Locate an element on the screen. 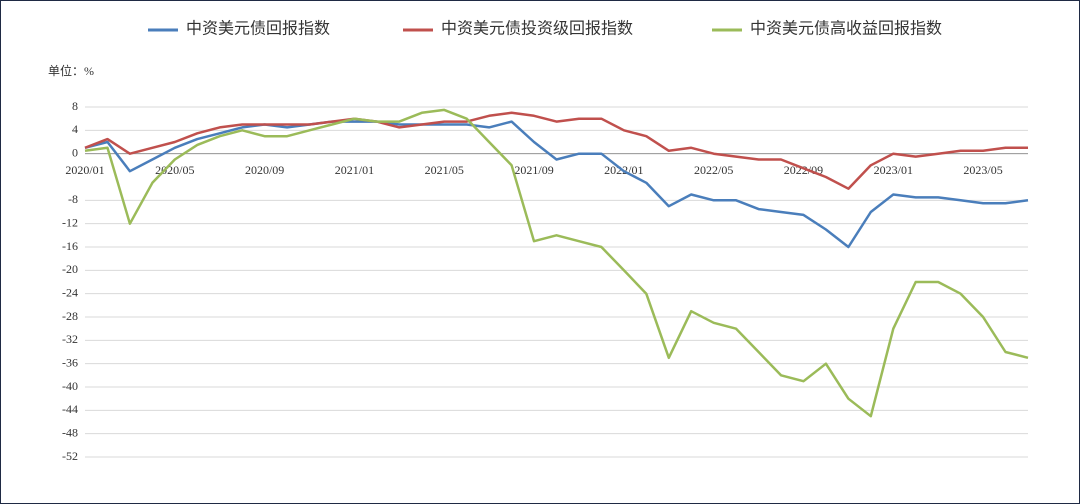  y-tick-label: -40 is located at coordinates (70, 386).